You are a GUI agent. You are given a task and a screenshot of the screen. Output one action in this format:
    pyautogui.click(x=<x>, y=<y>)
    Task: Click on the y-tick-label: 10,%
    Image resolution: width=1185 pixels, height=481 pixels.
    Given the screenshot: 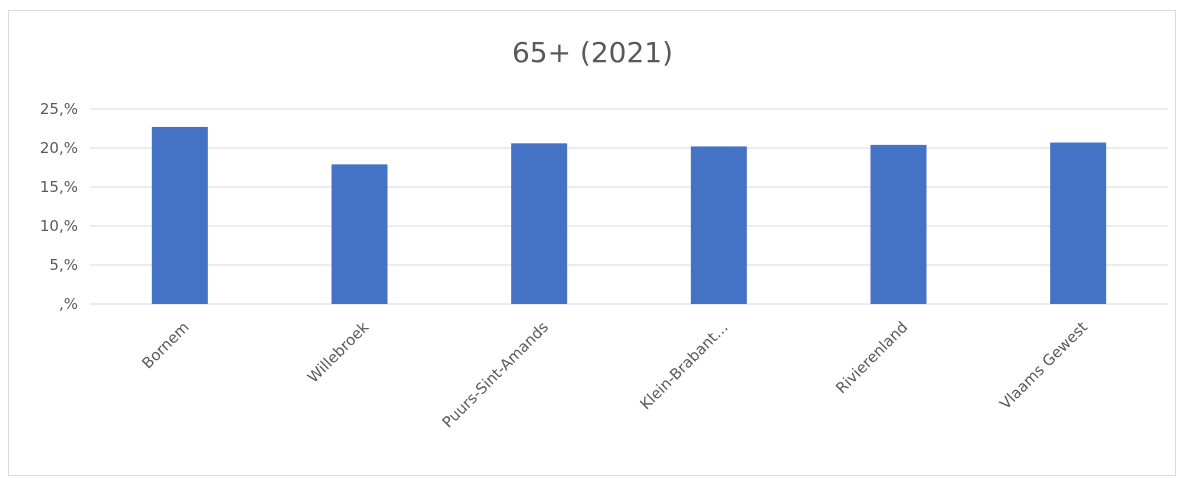 What is the action you would take?
    pyautogui.click(x=59, y=226)
    